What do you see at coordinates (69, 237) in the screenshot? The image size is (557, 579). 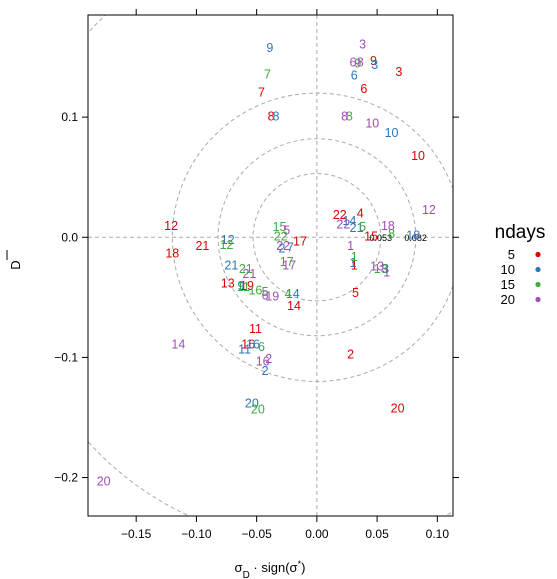 I see `y-tick-label: 0.0` at bounding box center [69, 237].